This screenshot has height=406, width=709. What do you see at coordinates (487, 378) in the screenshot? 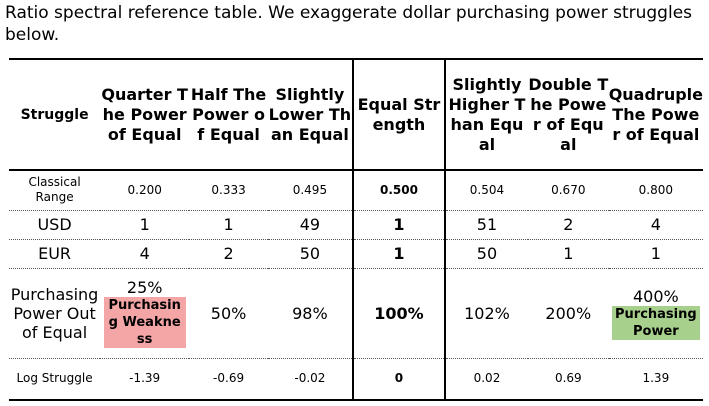
I see `table-cell: 0.02` at bounding box center [487, 378].